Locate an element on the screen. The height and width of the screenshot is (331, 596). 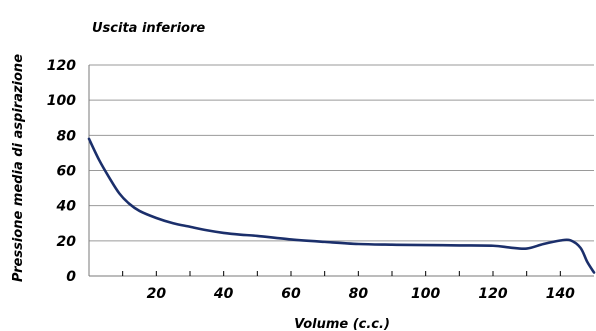
y-tick-label: 120 is located at coordinates (61, 66).